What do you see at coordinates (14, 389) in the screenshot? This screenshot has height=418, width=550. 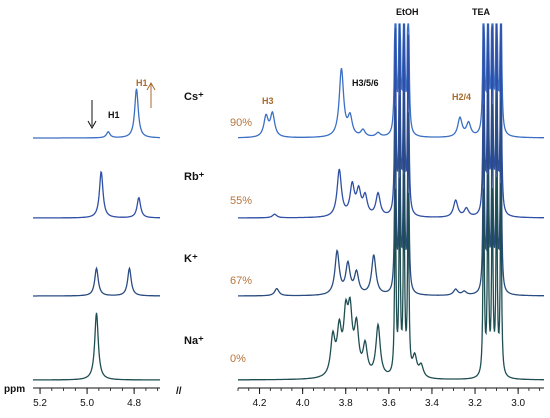 I see `x-axis-title: ppm` at bounding box center [14, 389].